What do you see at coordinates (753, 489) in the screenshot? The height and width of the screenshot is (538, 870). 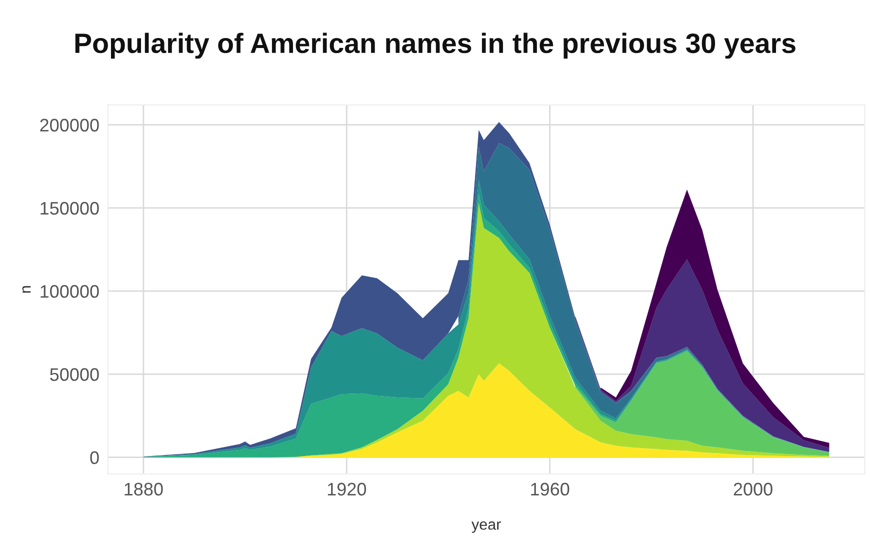 I see `x-tick-label: 2000` at bounding box center [753, 489].